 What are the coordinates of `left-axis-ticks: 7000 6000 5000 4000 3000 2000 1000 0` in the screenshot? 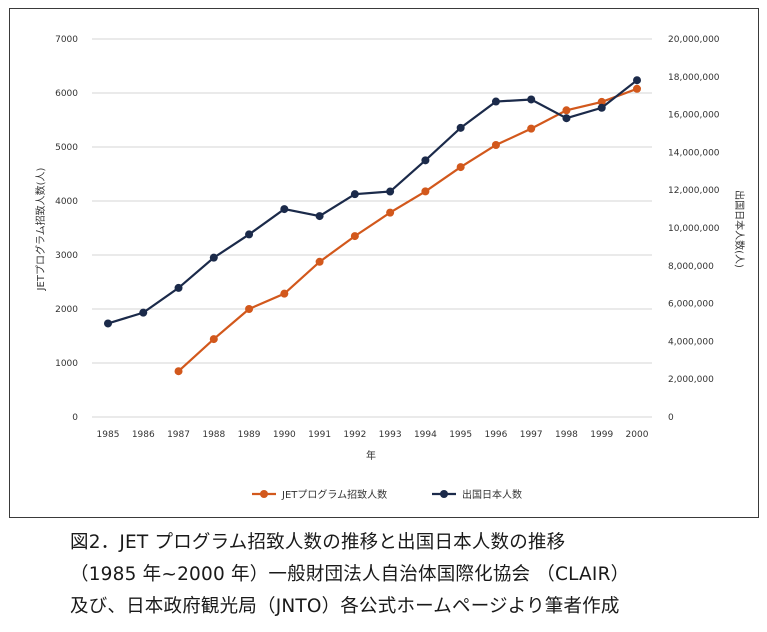 It's located at (66, 229).